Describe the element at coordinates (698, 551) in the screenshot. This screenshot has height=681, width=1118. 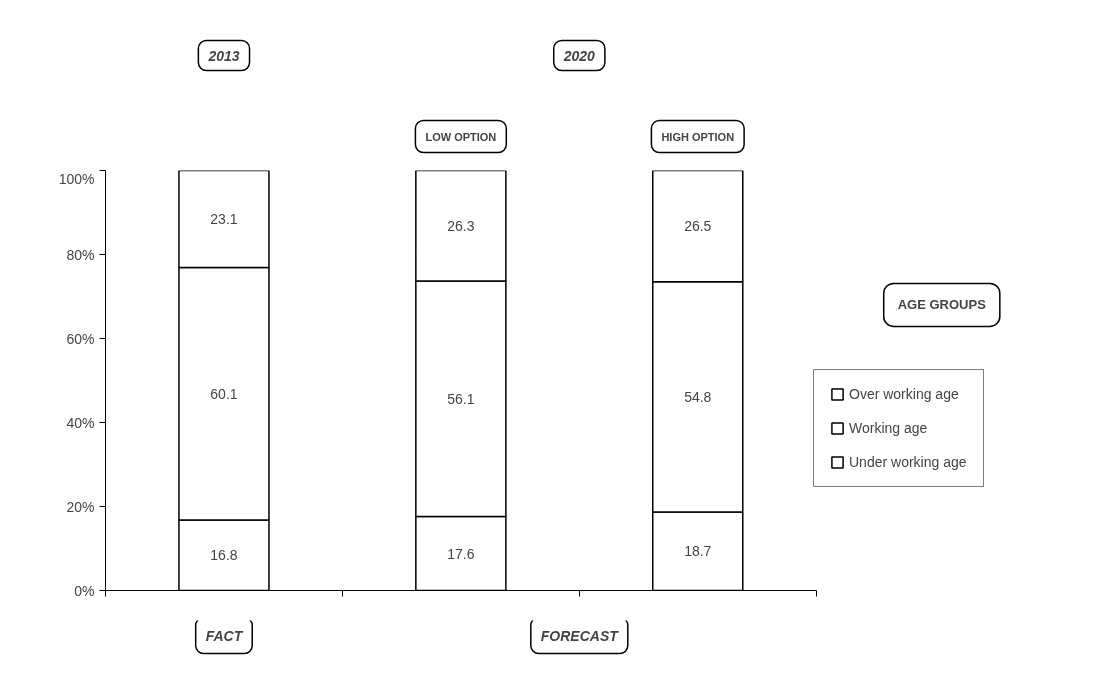
I see `data-label: 18.7` at that location.